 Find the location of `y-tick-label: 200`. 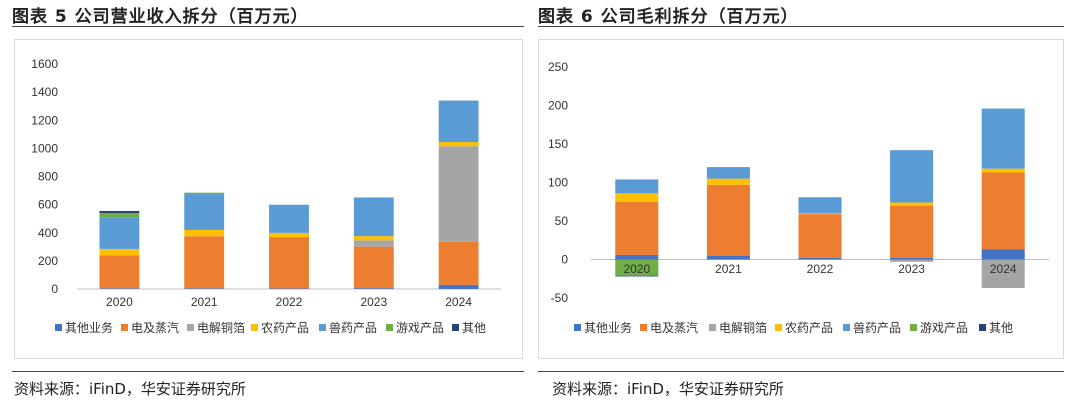

y-tick-label: 200 is located at coordinates (558, 106).